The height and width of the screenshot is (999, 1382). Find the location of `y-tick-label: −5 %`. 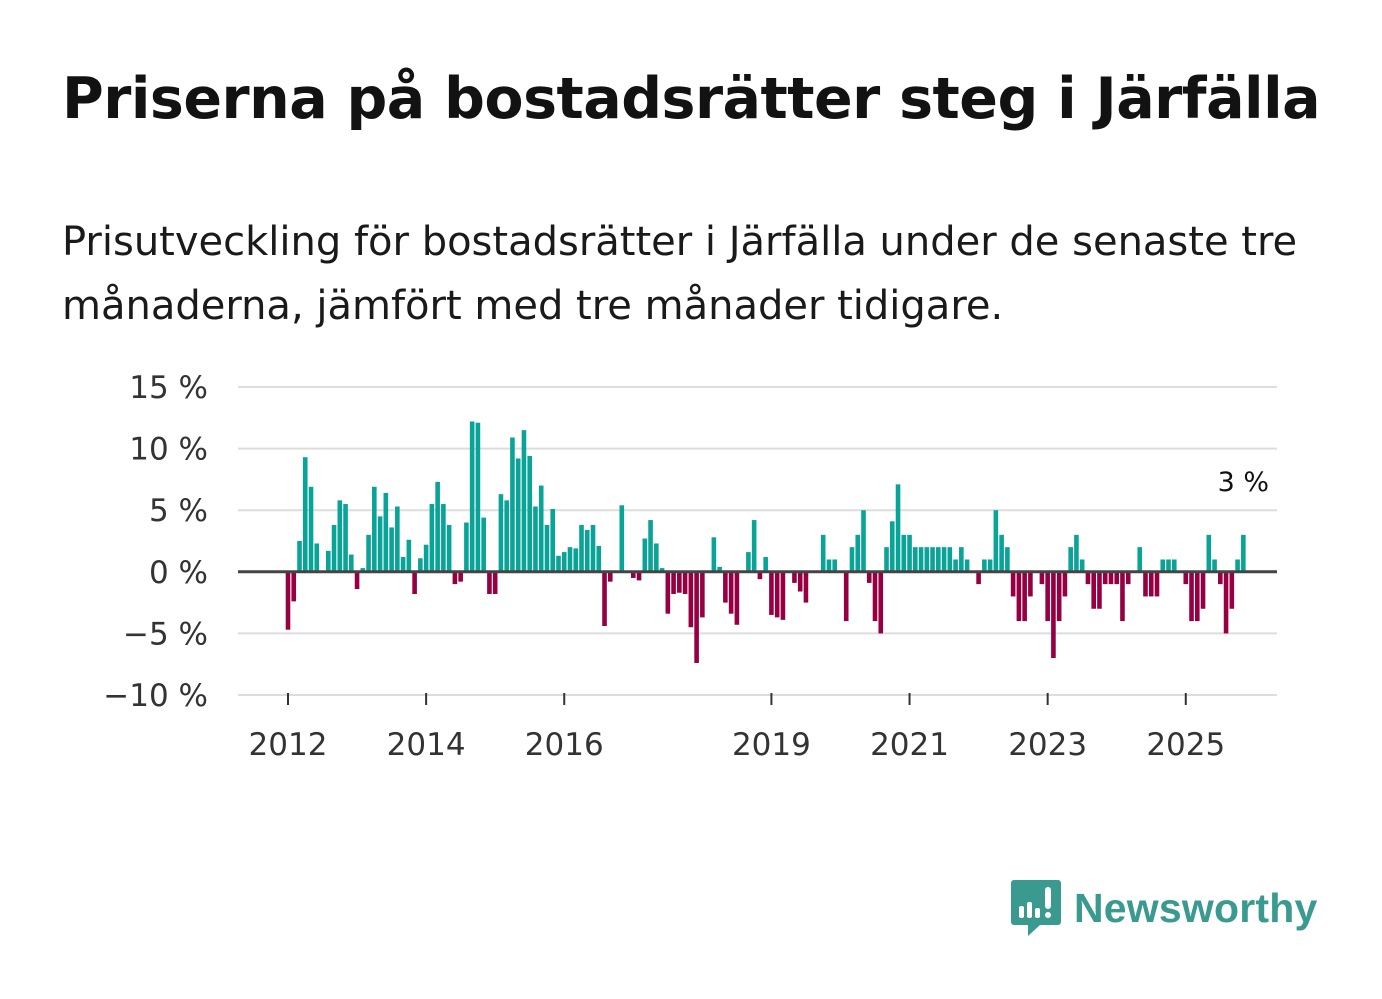

y-tick-label: −5 % is located at coordinates (165, 634).